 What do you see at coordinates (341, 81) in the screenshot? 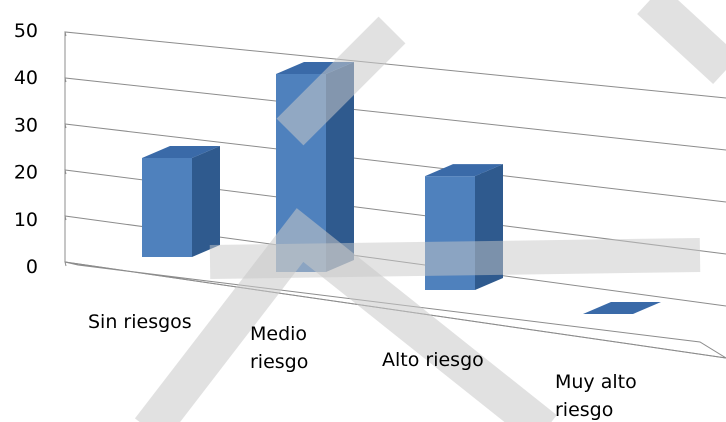
I see `watermark-diagonal-top` at bounding box center [341, 81].